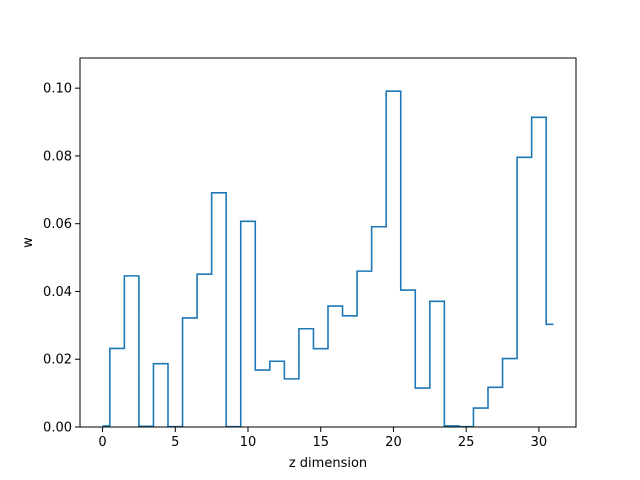 Image resolution: width=640 pixels, height=480 pixels. Describe the element at coordinates (57, 156) in the screenshot. I see `y-tick-label: 0.08` at that location.